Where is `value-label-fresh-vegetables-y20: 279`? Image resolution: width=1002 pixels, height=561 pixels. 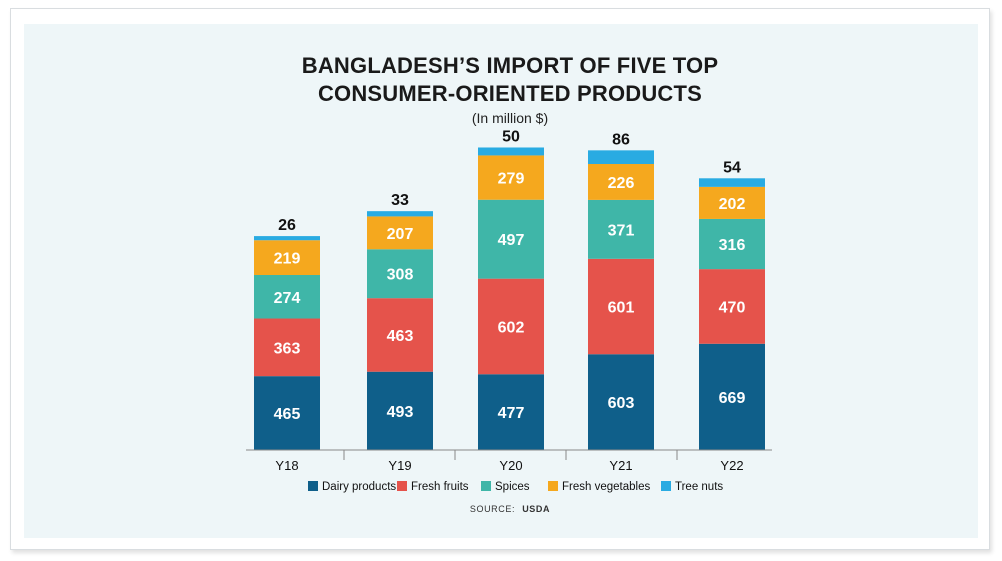
value-label-fresh-vegetables-y20: 279 is located at coordinates (511, 179).